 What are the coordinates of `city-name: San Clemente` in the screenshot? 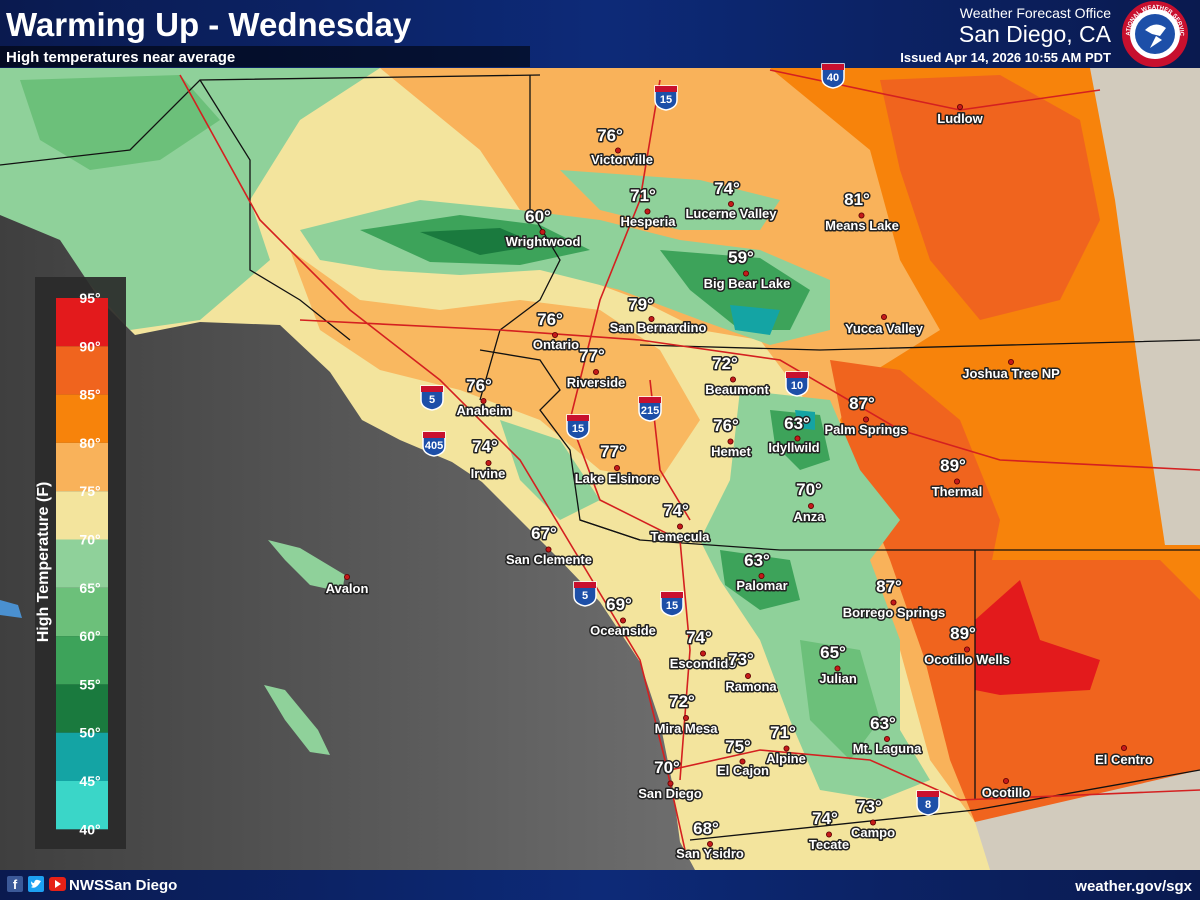 It's located at (549, 559).